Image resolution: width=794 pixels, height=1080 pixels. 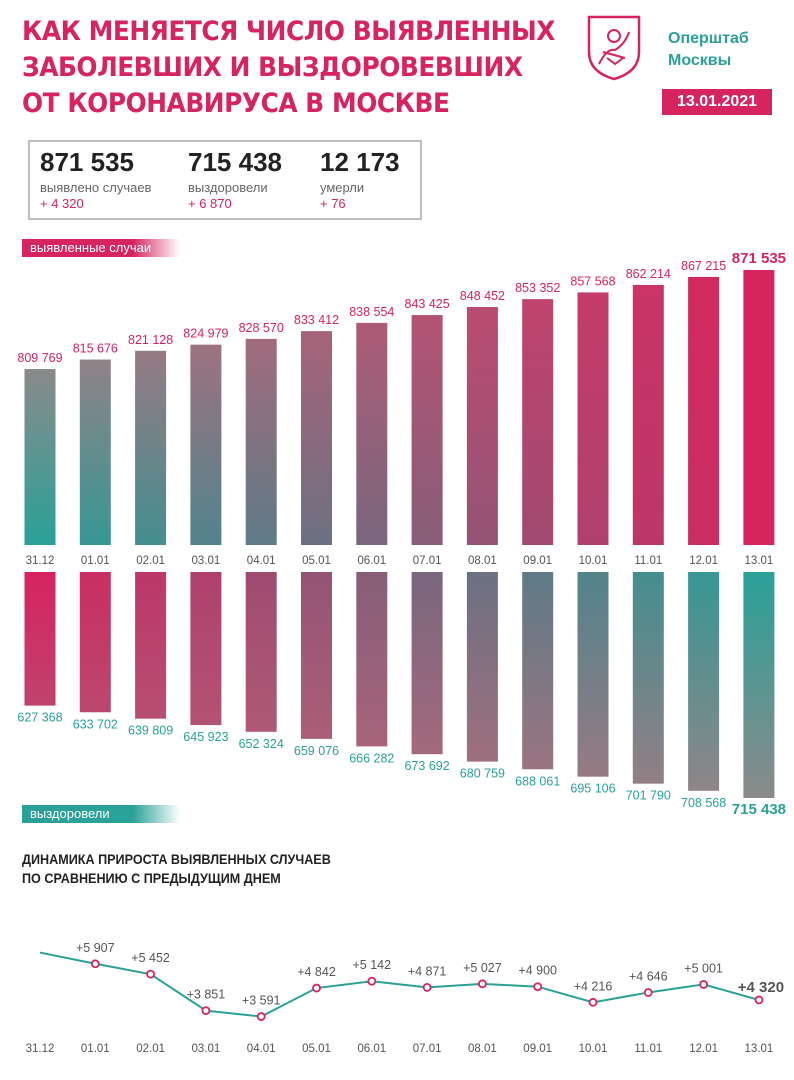 What do you see at coordinates (482, 561) in the screenshot?
I see `cases-category-label: 08.01` at bounding box center [482, 561].